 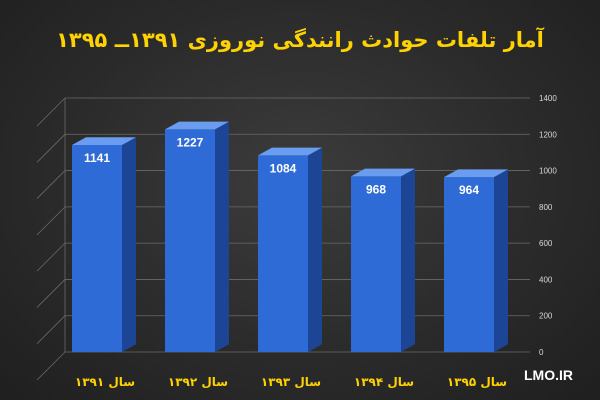 I want to click on watermark: LMO.IR, so click(x=548, y=375).